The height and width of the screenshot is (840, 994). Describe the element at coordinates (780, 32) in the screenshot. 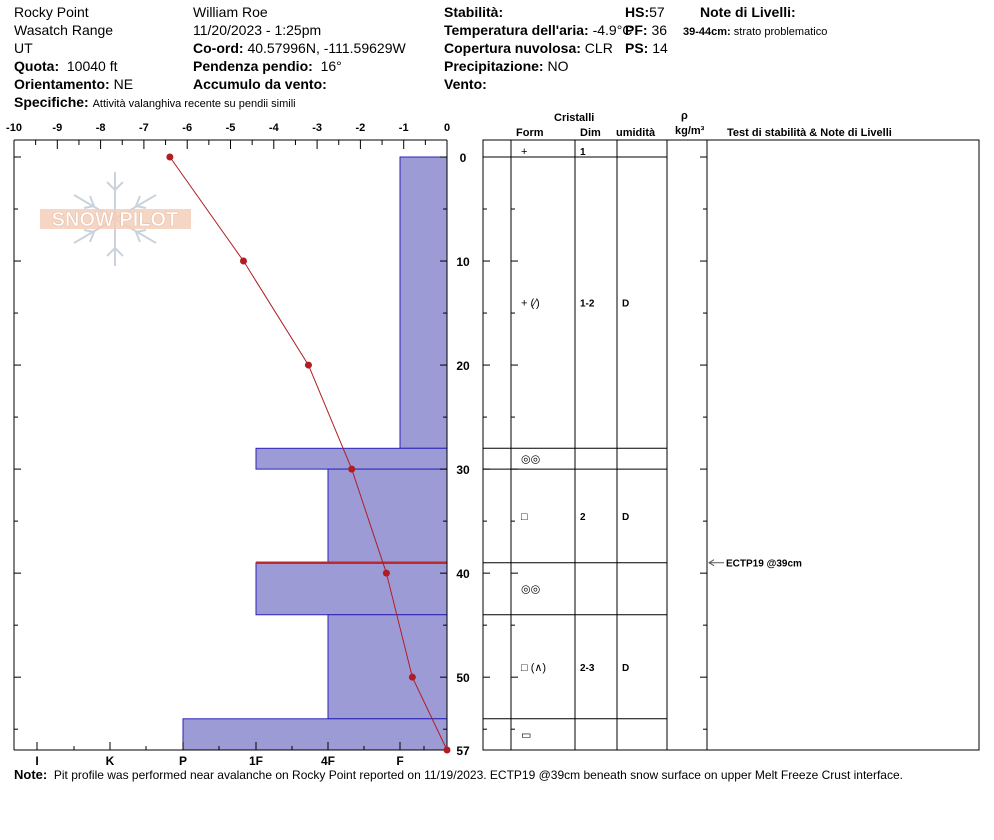

I see `layer-note-text: strato problematico` at that location.